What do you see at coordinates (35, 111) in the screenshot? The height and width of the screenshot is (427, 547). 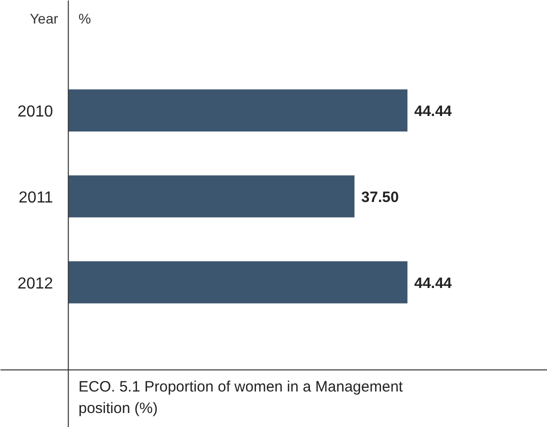 I see `y-tick-label: 2010` at bounding box center [35, 111].